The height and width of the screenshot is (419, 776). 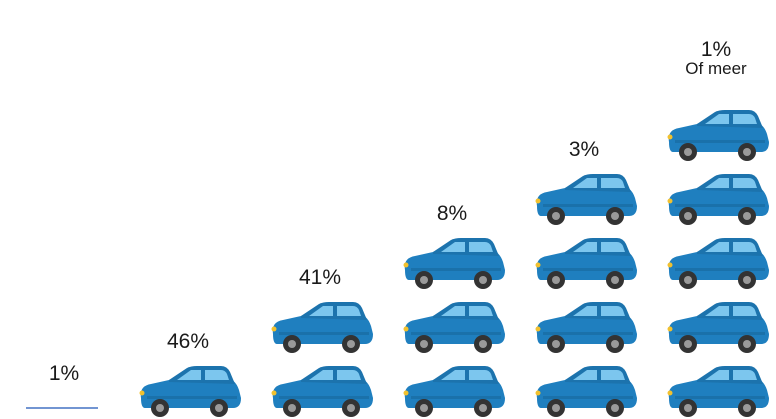 I want to click on percentage-label: 41%, so click(x=320, y=277).